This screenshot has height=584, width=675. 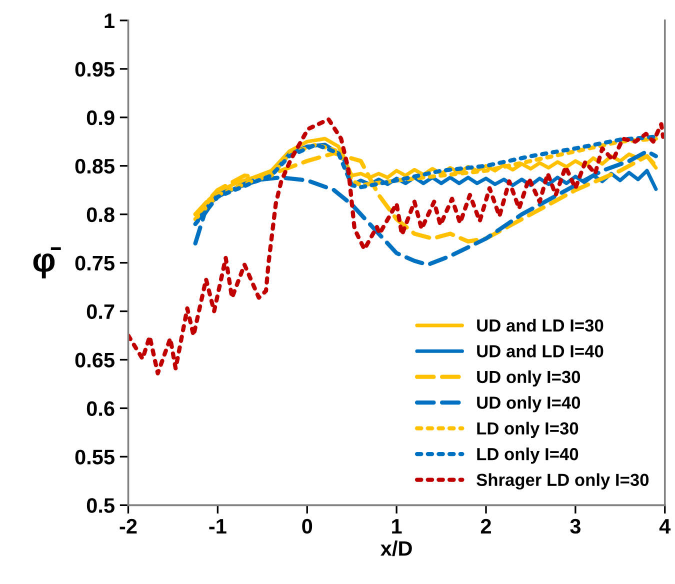 I want to click on y-tick-label: 0.85, so click(x=94, y=166).